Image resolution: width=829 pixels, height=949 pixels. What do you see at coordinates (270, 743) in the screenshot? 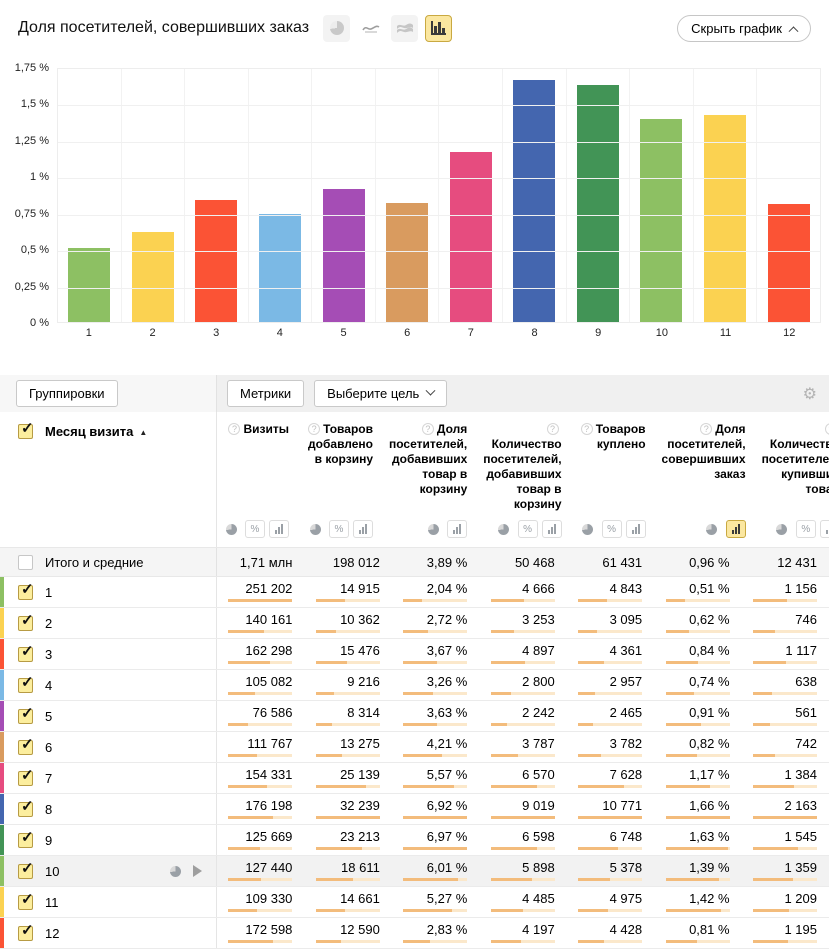
I see `row-value: 111 767` at bounding box center [270, 743].